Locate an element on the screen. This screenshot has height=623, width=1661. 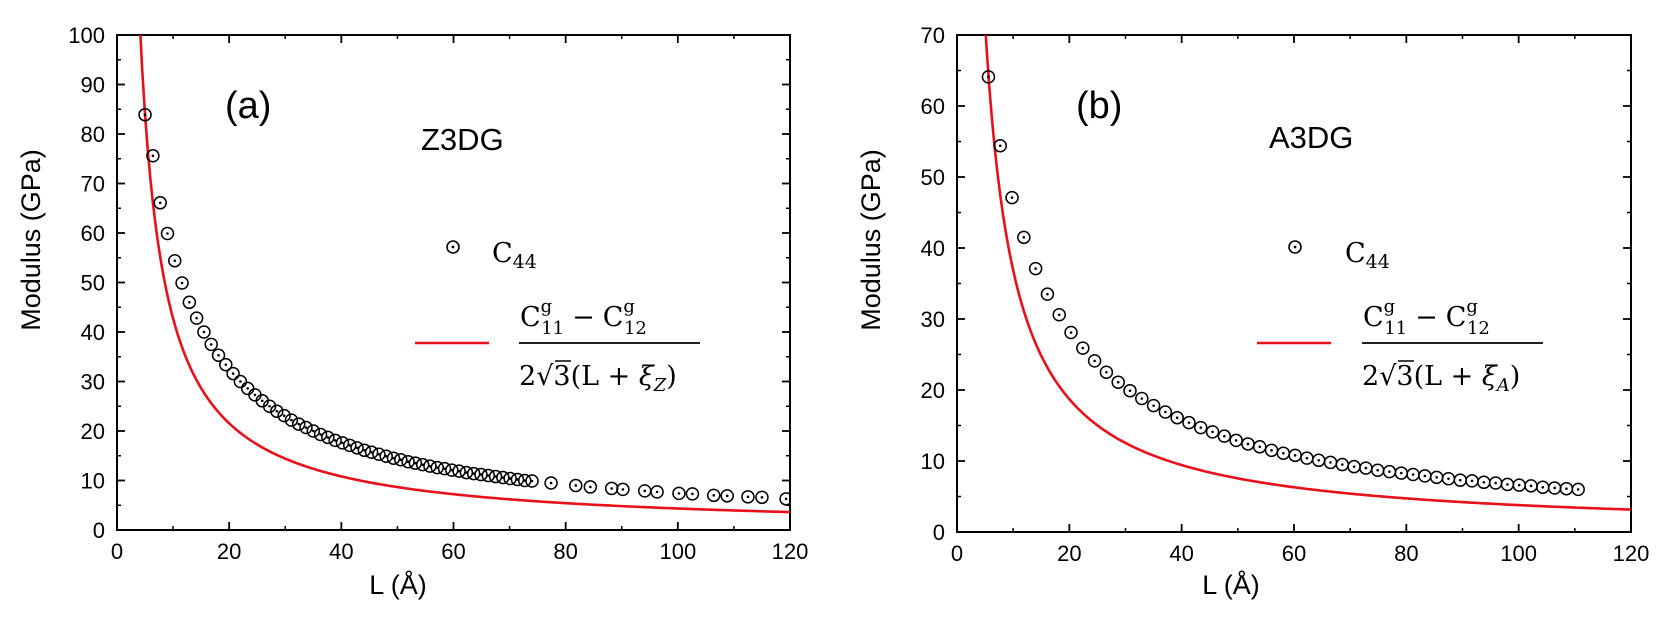
y-tick-label: 10 is located at coordinates (933, 461).